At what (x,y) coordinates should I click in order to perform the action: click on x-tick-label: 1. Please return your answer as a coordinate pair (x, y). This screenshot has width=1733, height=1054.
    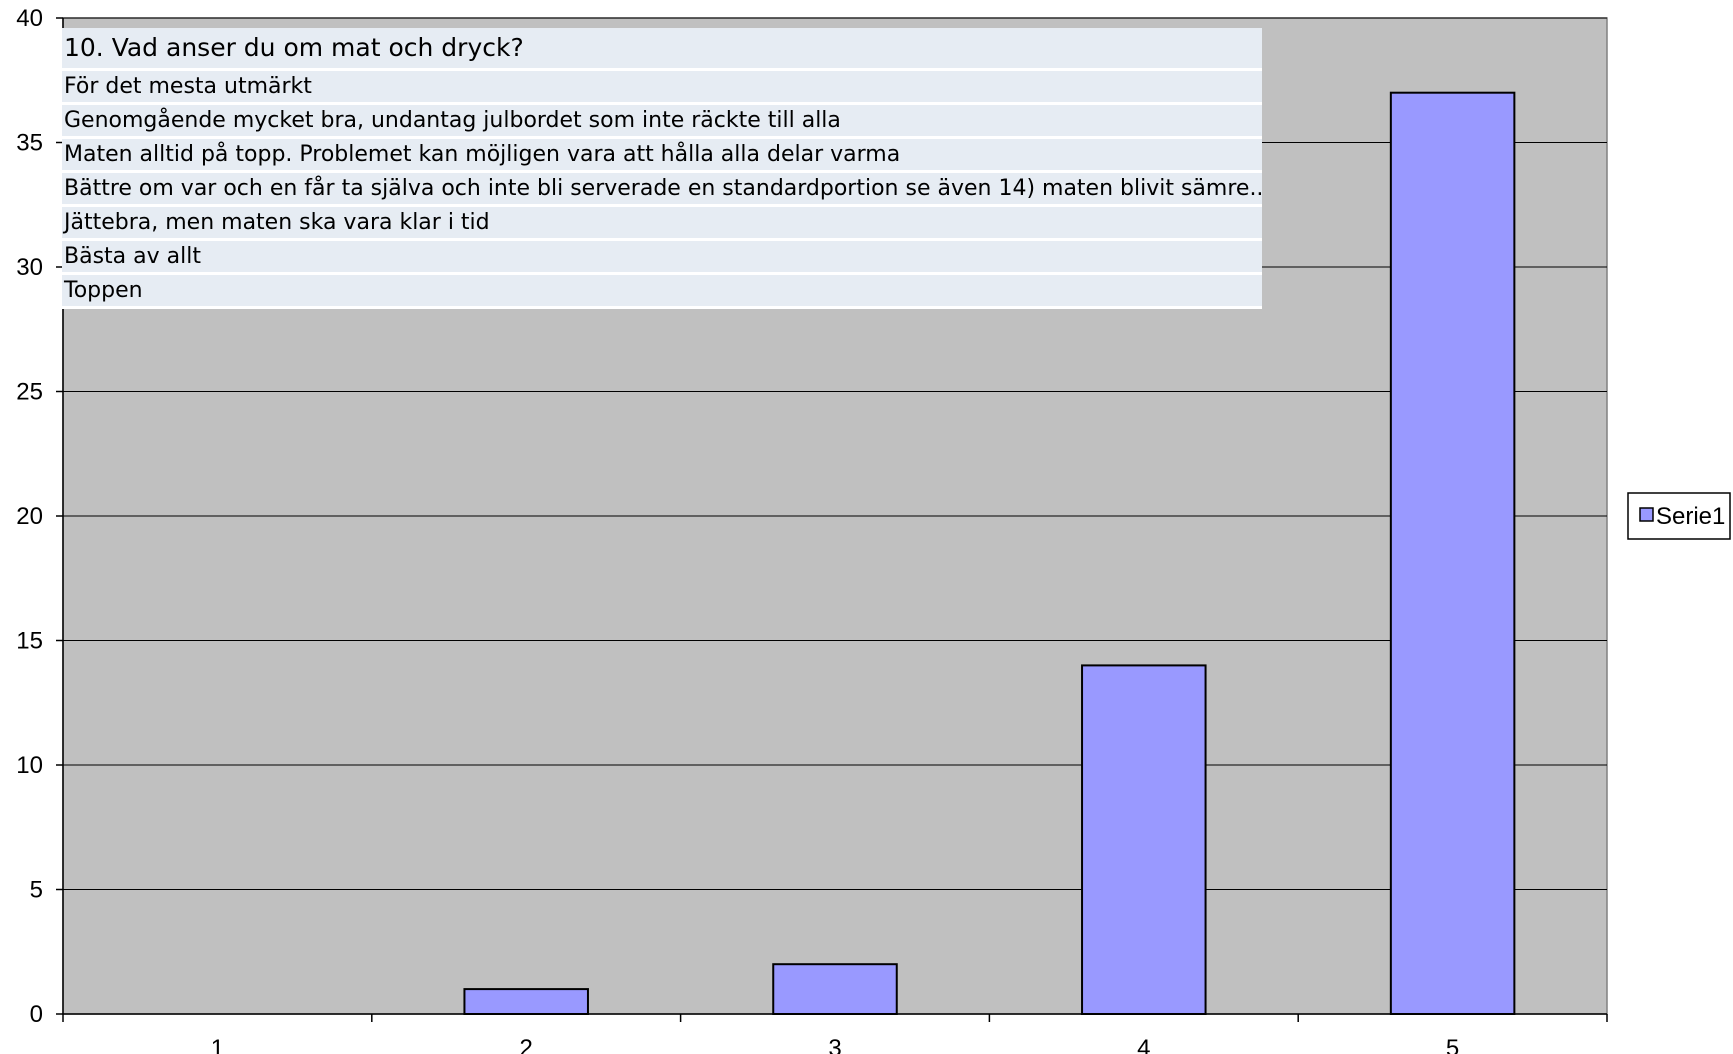
    Looking at the image, I should click on (217, 1044).